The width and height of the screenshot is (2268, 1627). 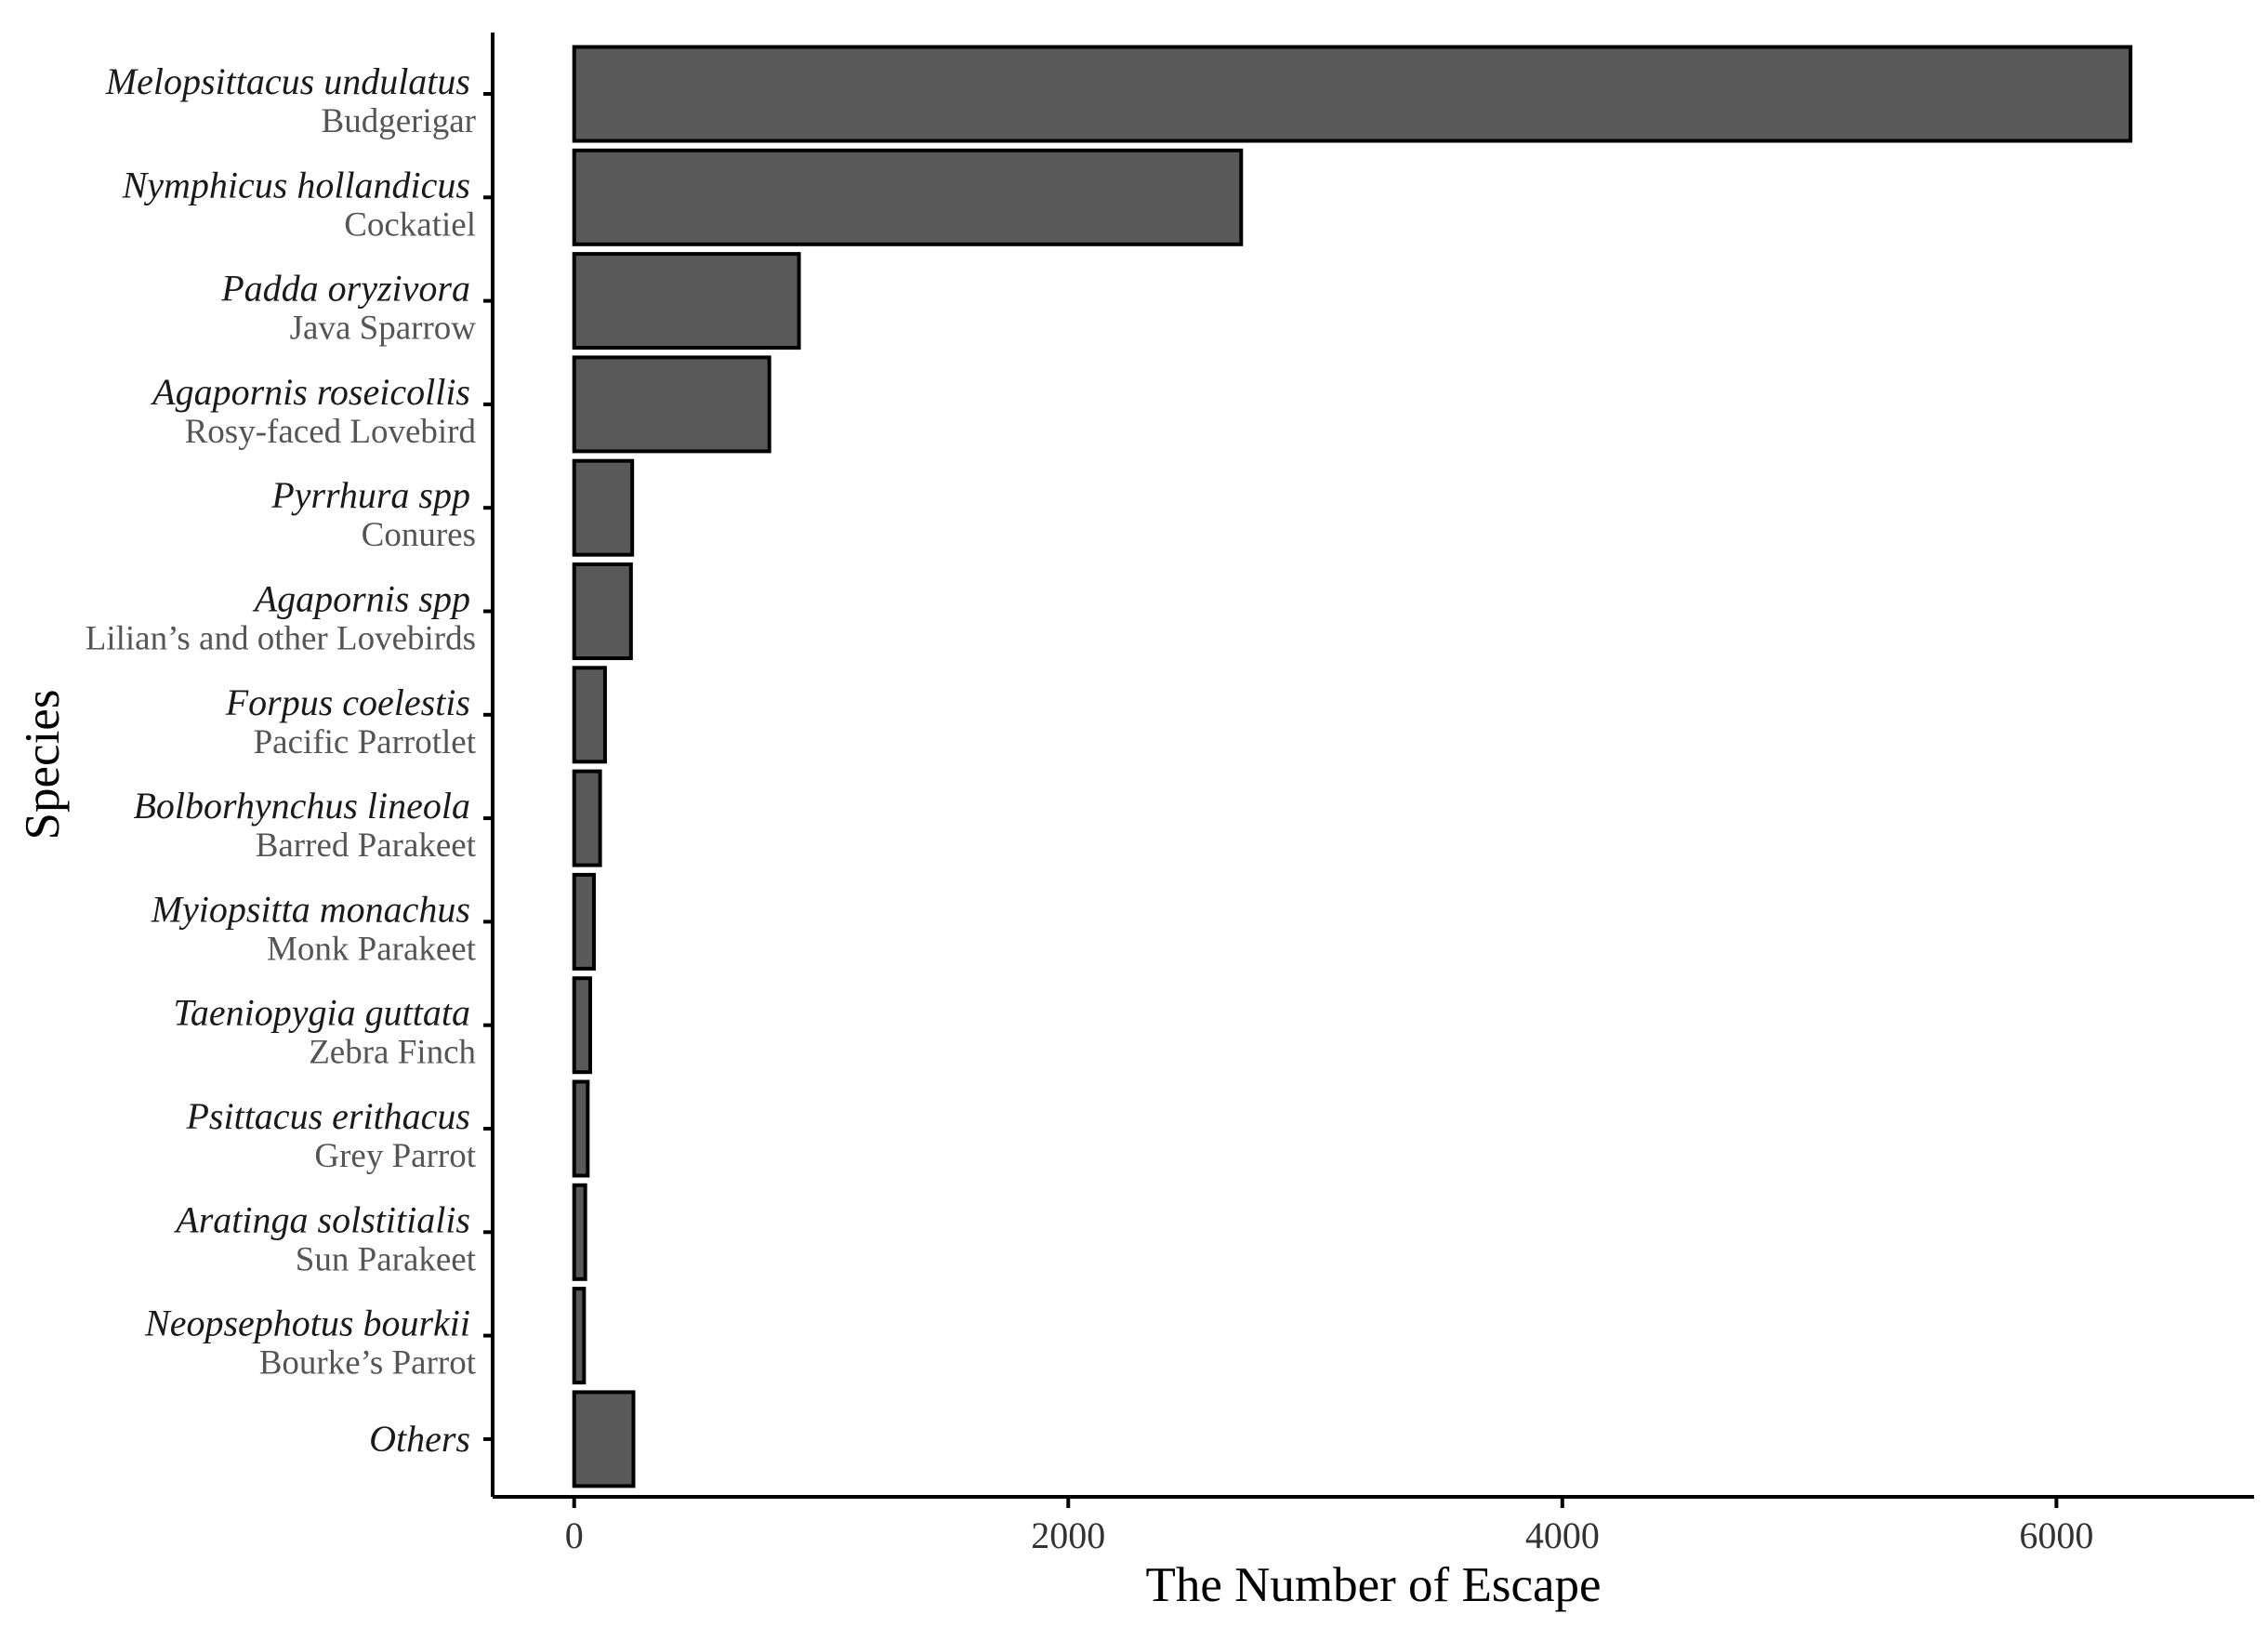 I want to click on y-label-scientific: Others, so click(x=419, y=1439).